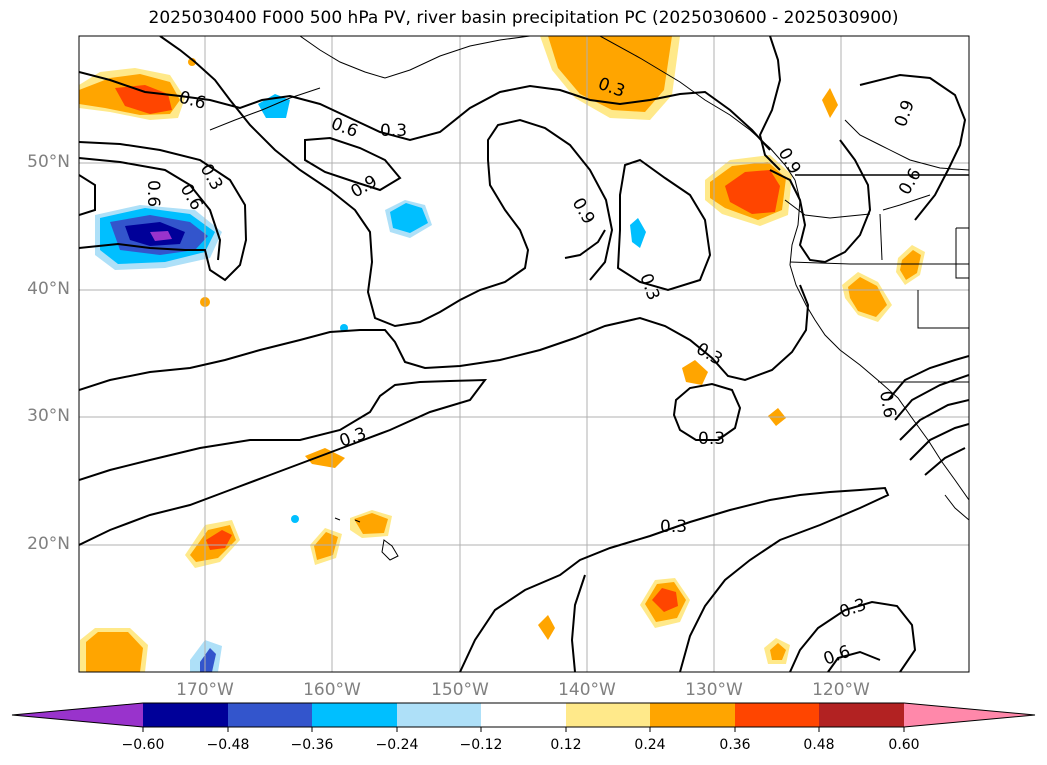 Image resolution: width=1047 pixels, height=765 pixels. What do you see at coordinates (841, 690) in the screenshot?
I see `lon-label: 120°W` at bounding box center [841, 690].